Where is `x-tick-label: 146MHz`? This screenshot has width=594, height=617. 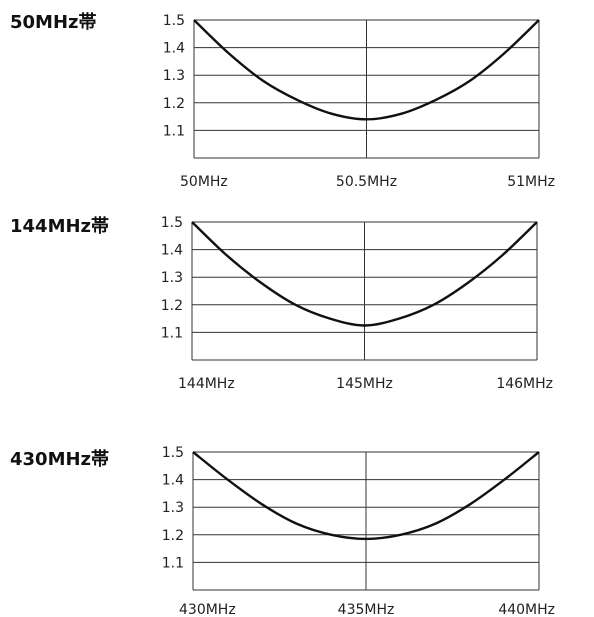
x-tick-label: 146MHz is located at coordinates (524, 384).